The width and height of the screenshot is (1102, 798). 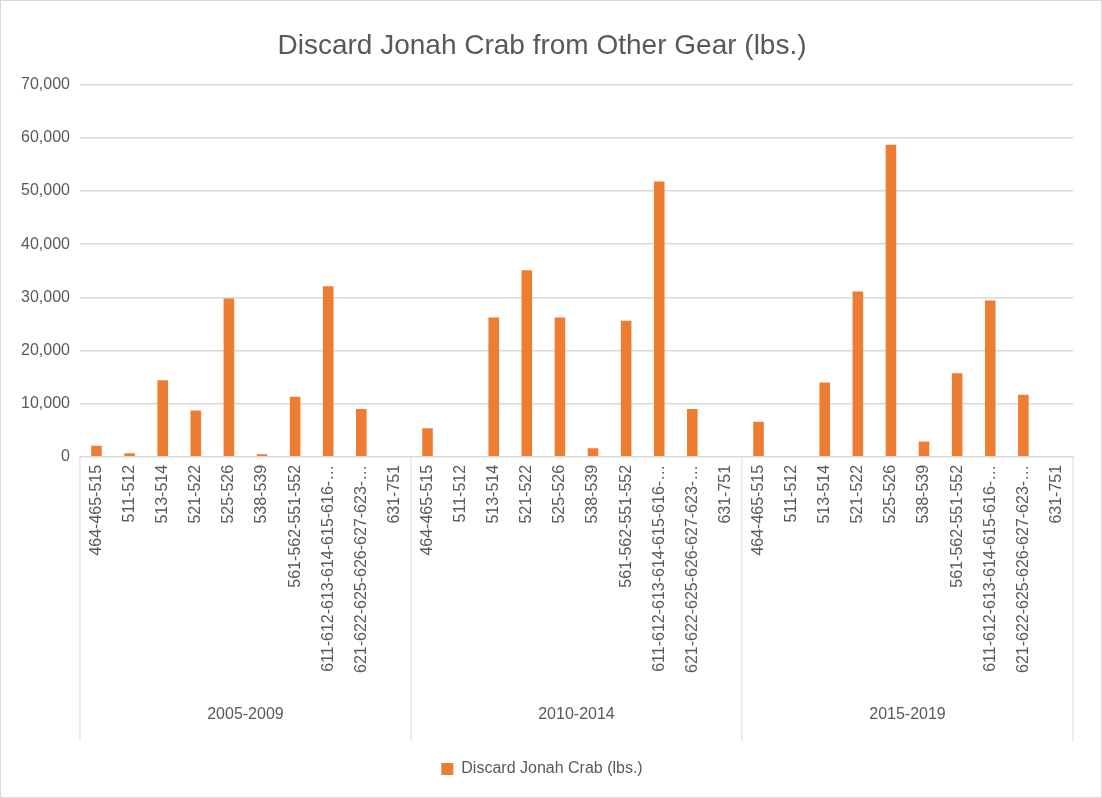 What do you see at coordinates (66, 456) in the screenshot?
I see `y-tick-label: 0` at bounding box center [66, 456].